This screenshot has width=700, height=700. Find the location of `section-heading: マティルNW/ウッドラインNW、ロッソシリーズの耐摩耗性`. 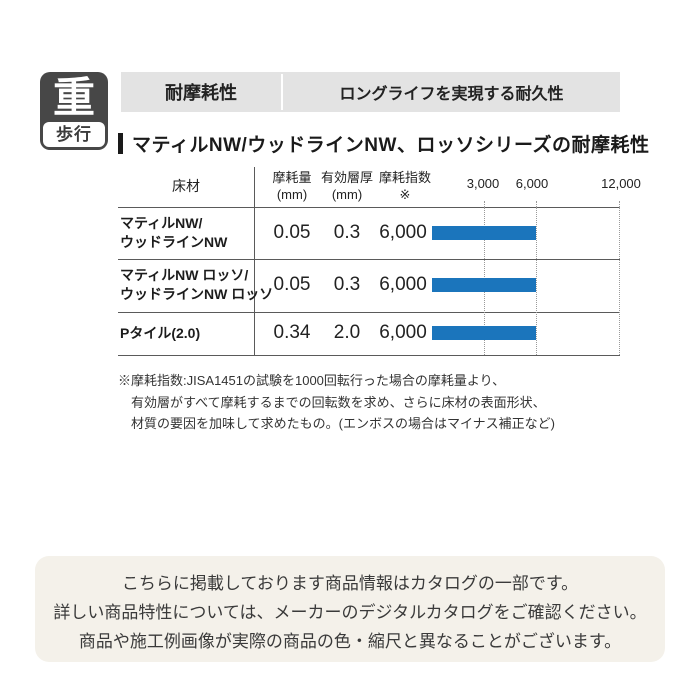

section-heading: マティルNW/ウッドラインNW、ロッソシリーズの耐摩耗性 is located at coordinates (384, 143).